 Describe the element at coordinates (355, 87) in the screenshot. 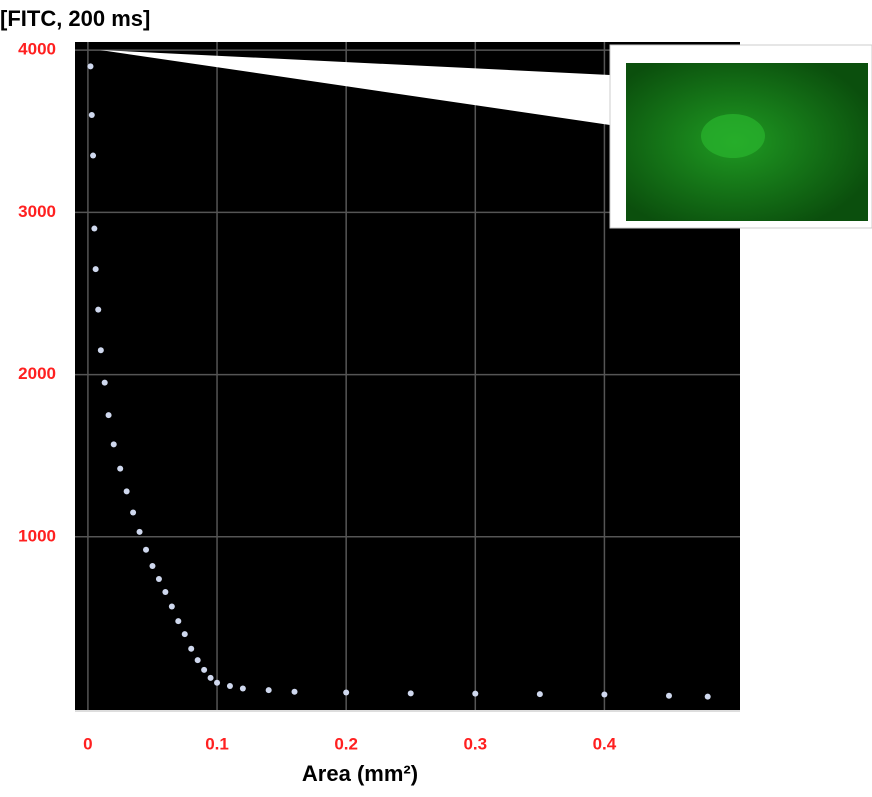

I see `callout` at that location.